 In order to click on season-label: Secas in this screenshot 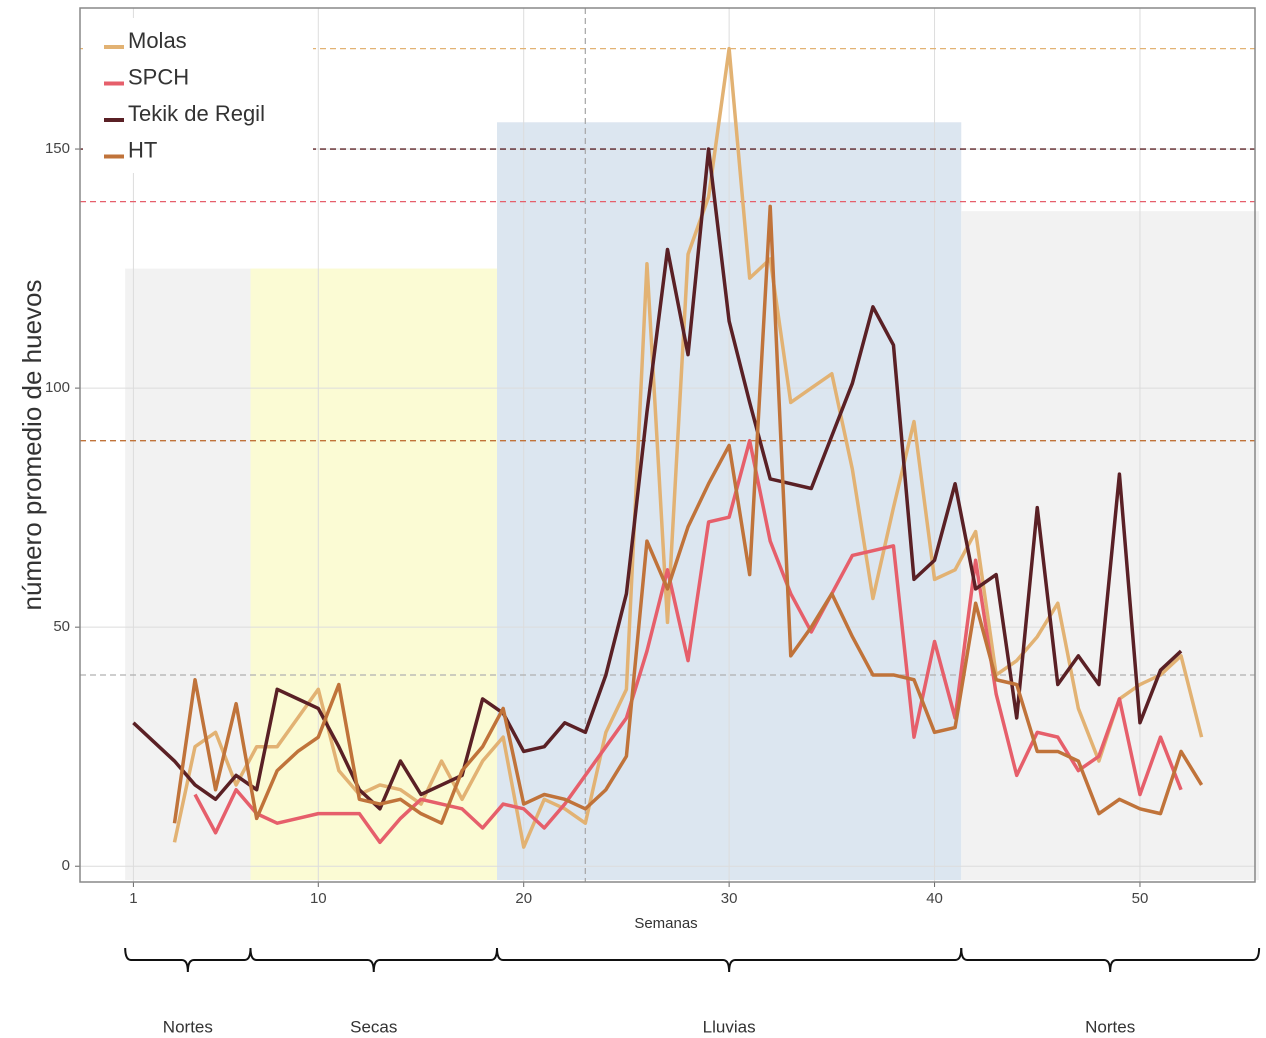, I will do `click(373, 1026)`.